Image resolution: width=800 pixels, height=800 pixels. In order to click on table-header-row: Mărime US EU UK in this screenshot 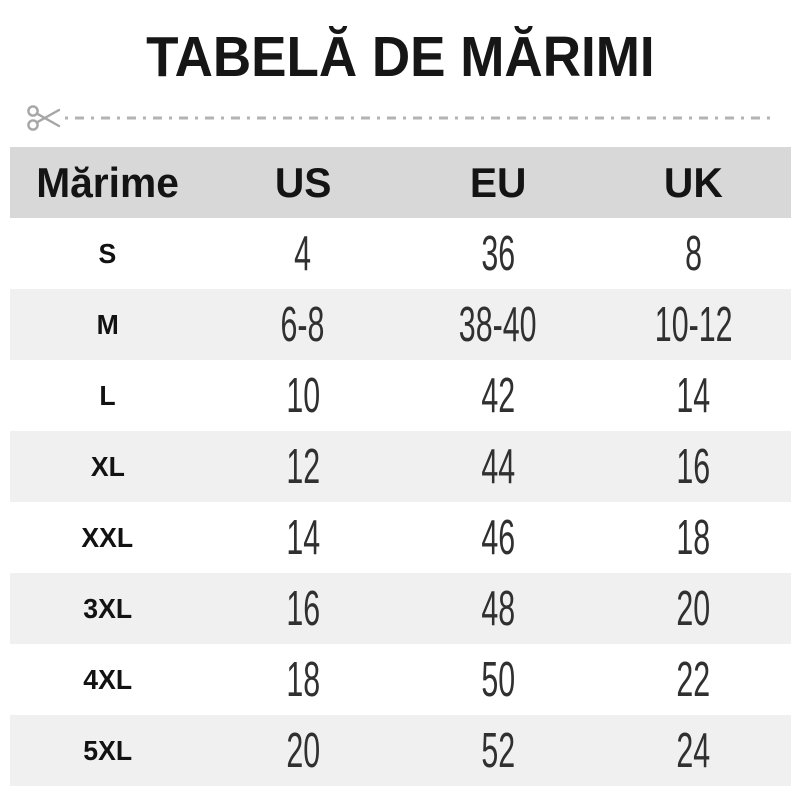, I will do `click(400, 182)`.